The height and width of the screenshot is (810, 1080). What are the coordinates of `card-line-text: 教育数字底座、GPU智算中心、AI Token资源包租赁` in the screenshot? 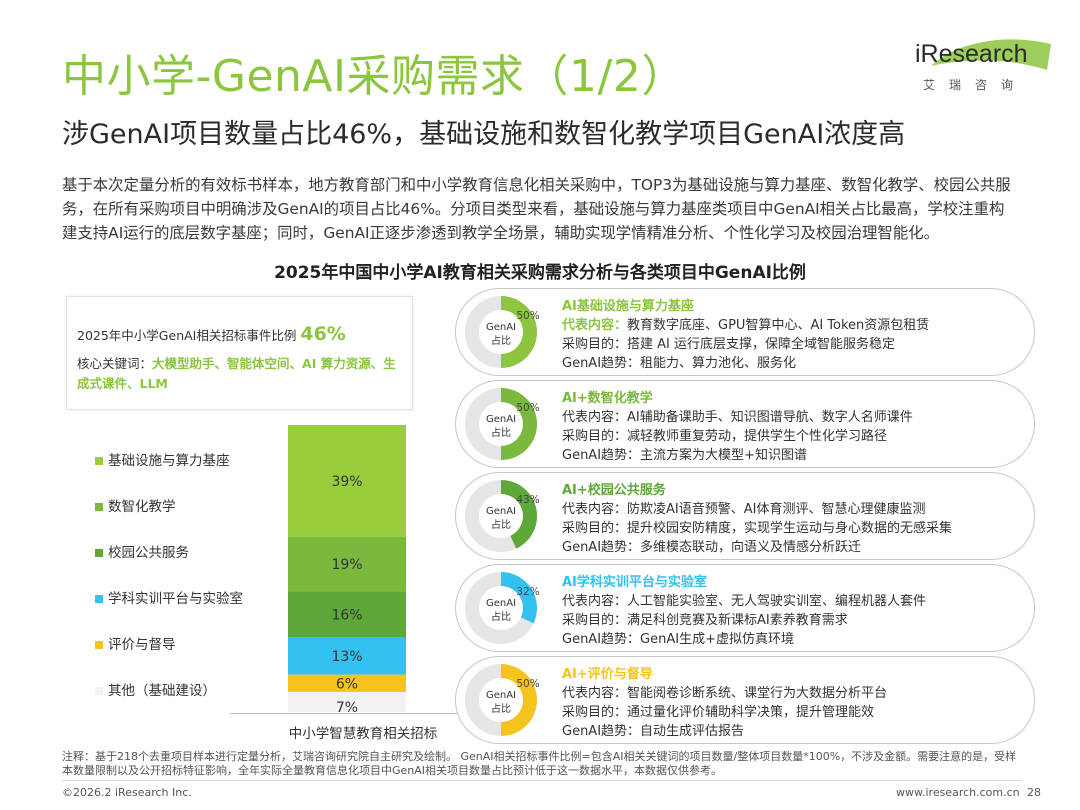 It's located at (778, 325).